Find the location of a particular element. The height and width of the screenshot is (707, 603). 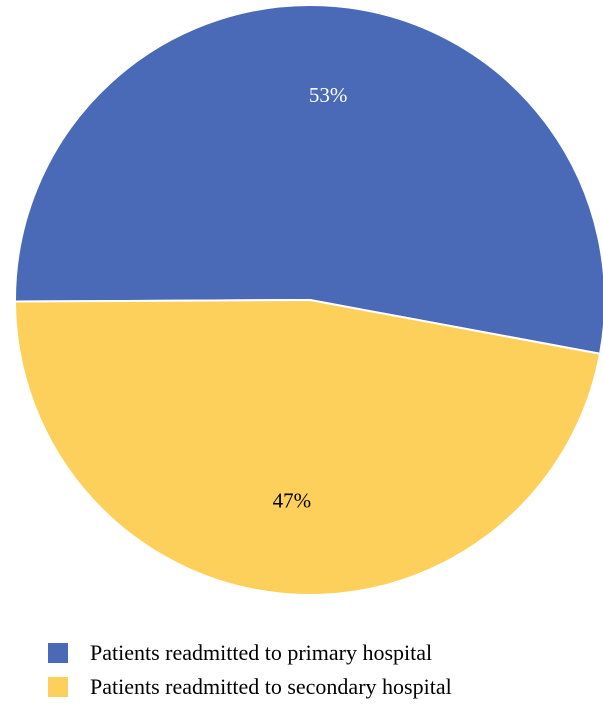

slice-label-primary: 53% is located at coordinates (328, 95).